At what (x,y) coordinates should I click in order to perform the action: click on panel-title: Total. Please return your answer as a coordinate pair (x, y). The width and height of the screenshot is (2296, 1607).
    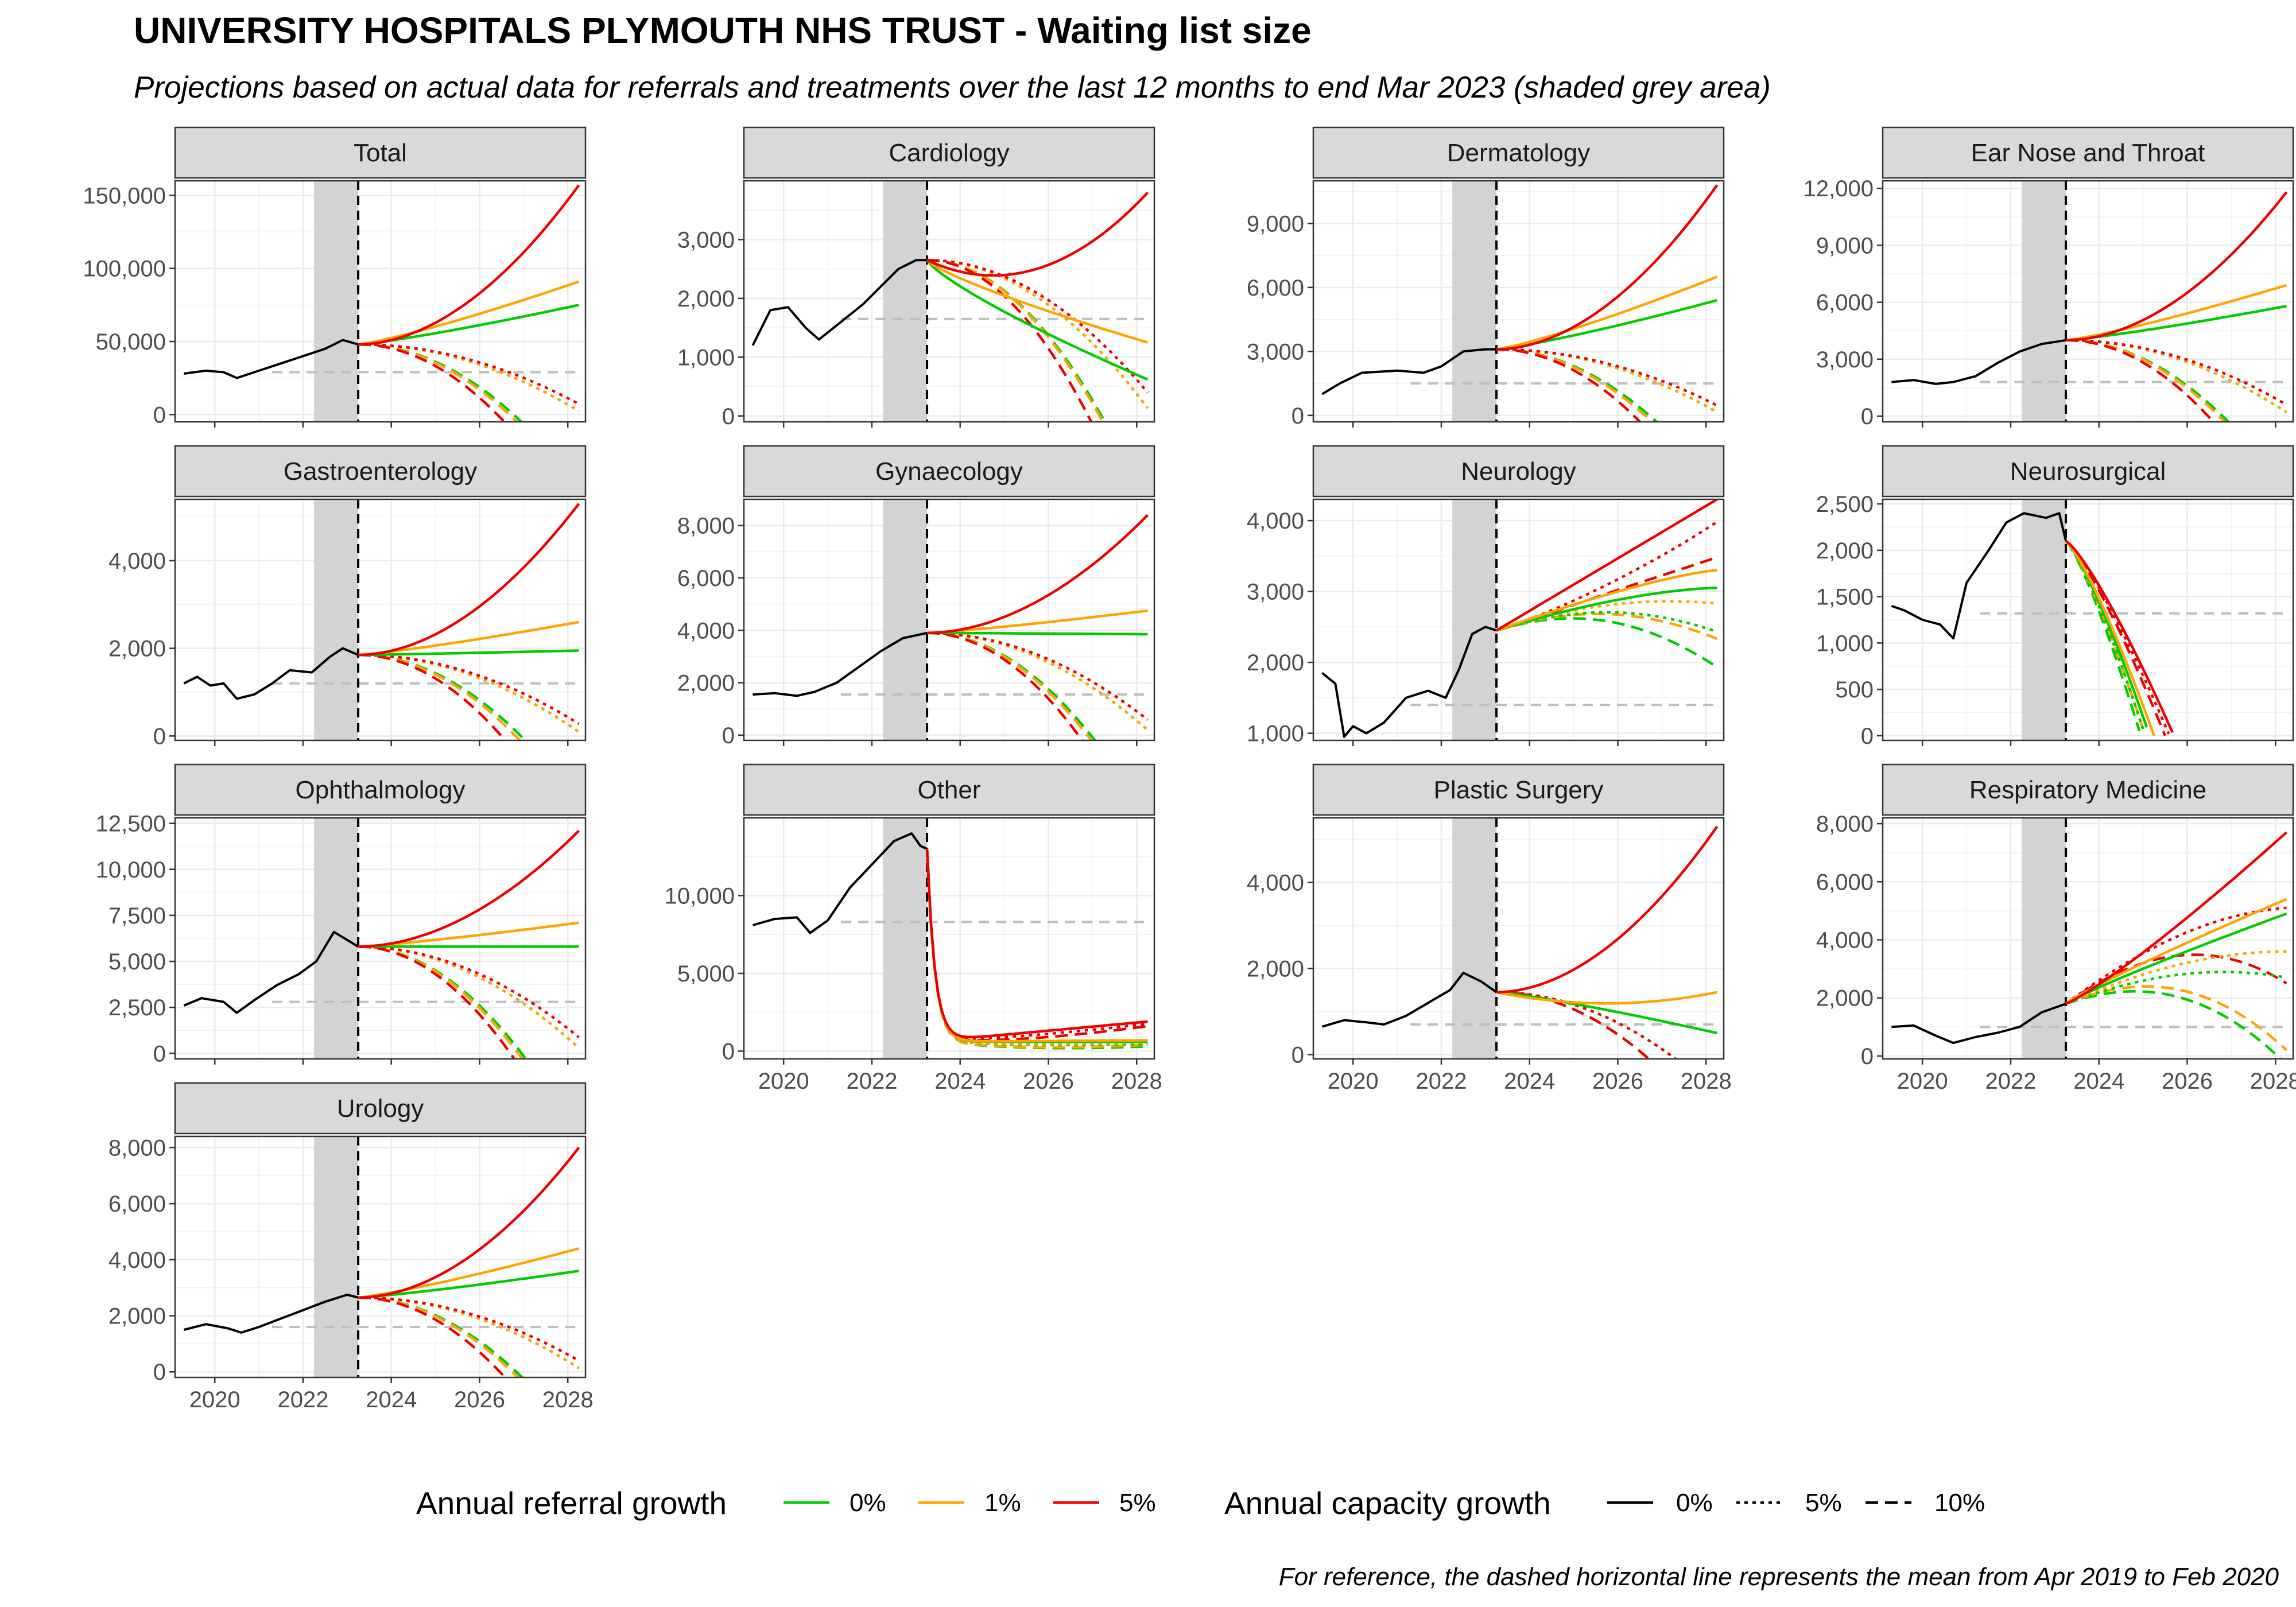
    Looking at the image, I should click on (380, 153).